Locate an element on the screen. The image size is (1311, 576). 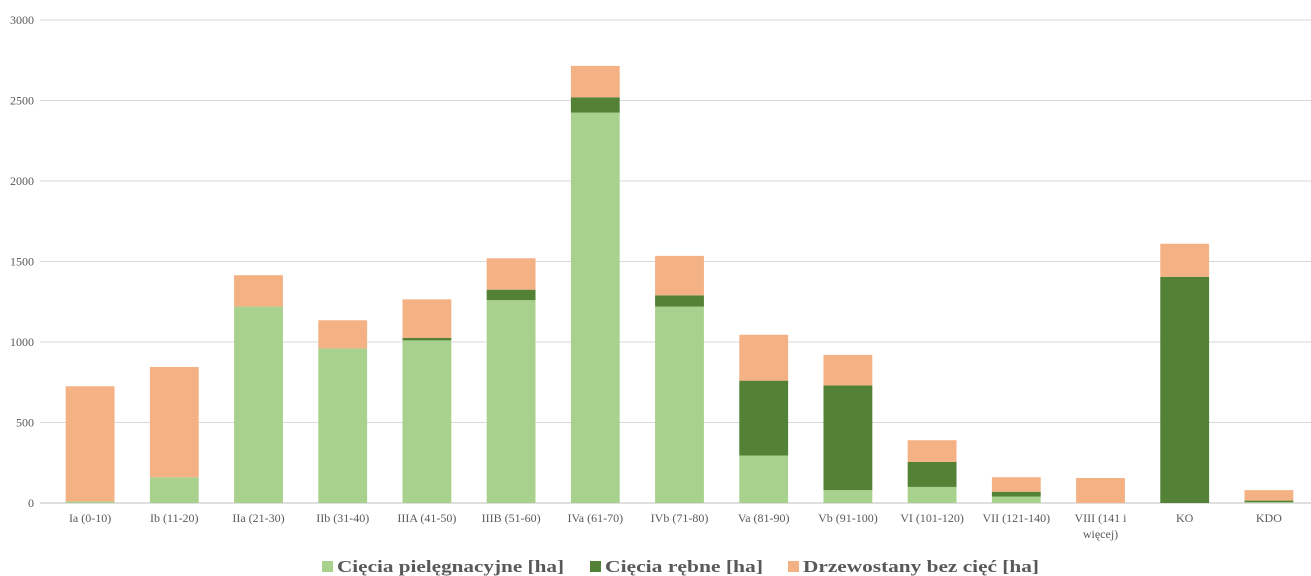
legend-label: Cięcia rębne [ha] is located at coordinates (684, 566).